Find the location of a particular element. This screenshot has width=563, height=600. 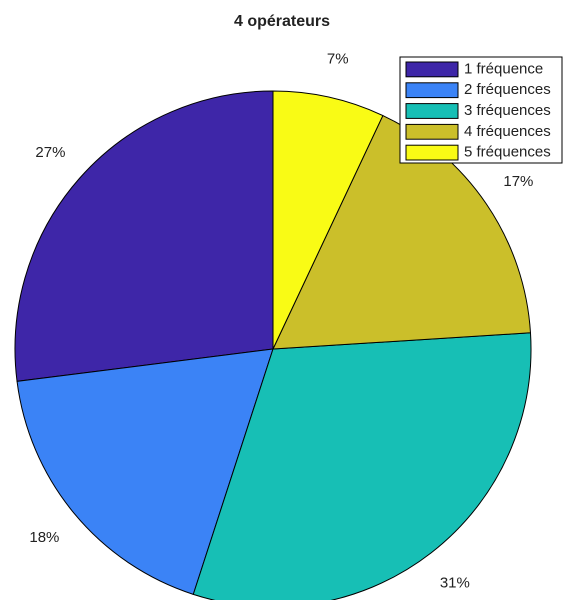

legend-label: 5 fréquences is located at coordinates (507, 152).